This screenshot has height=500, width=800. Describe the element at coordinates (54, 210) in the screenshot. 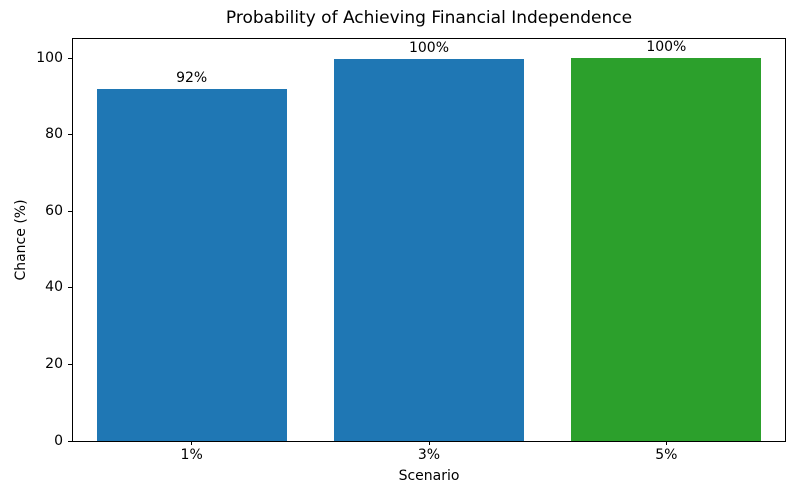

I see `y-tick-label: 60` at that location.